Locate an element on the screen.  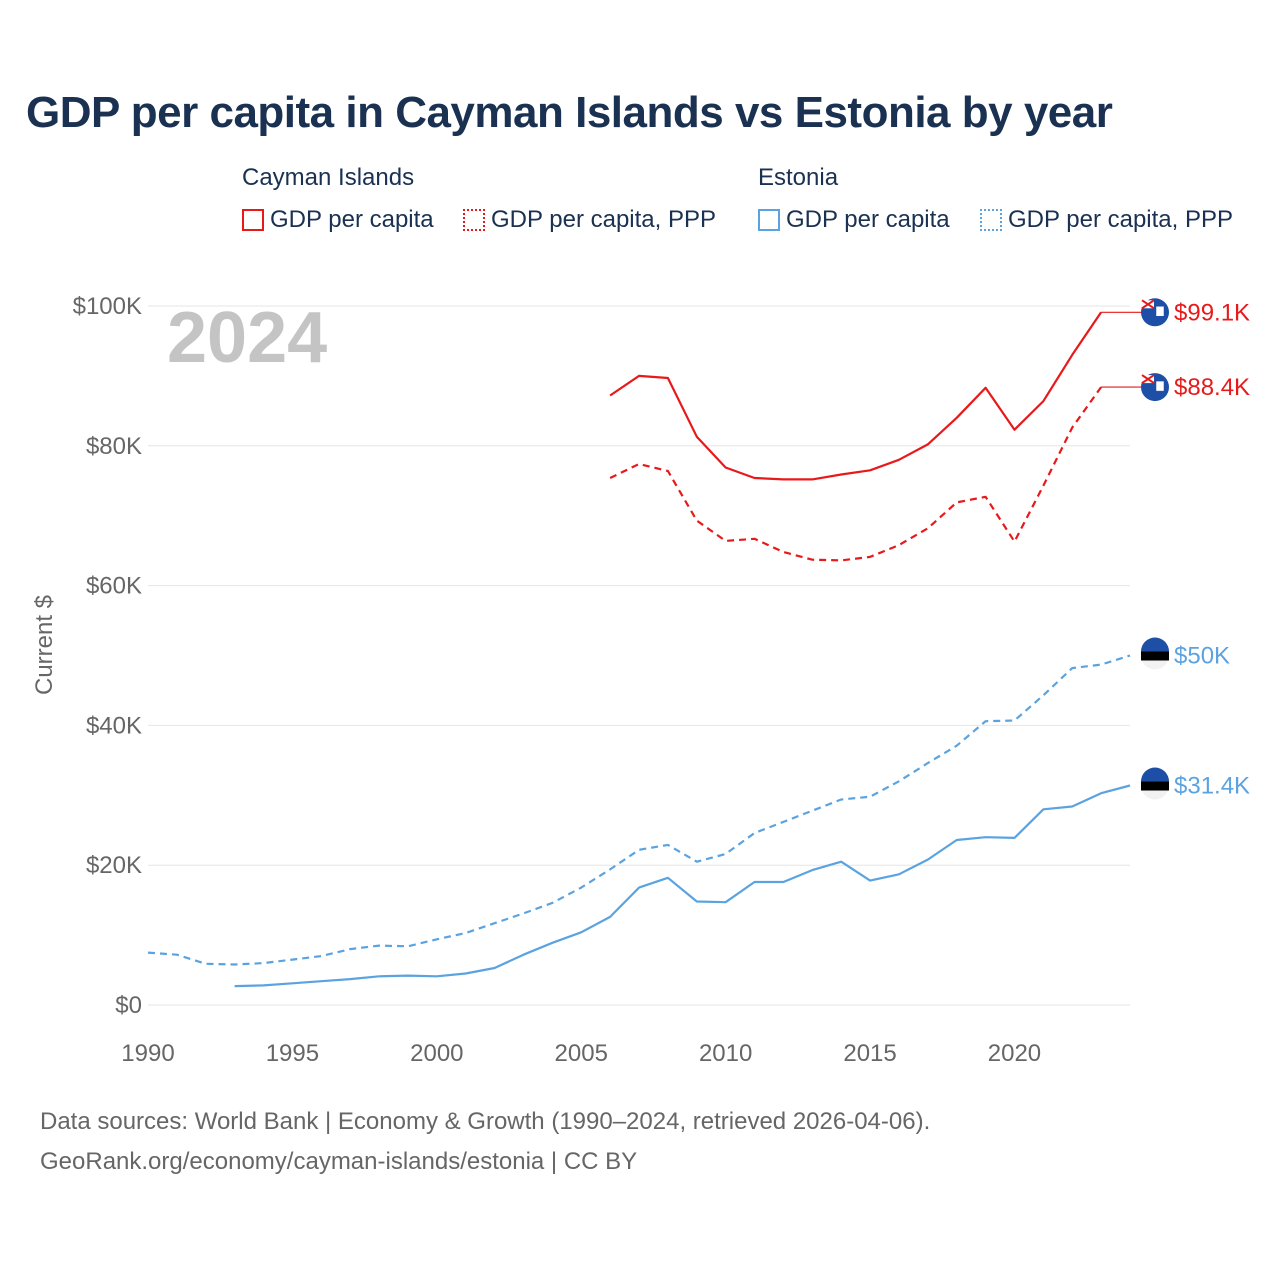
end-value-label: $88.4K is located at coordinates (1212, 387).